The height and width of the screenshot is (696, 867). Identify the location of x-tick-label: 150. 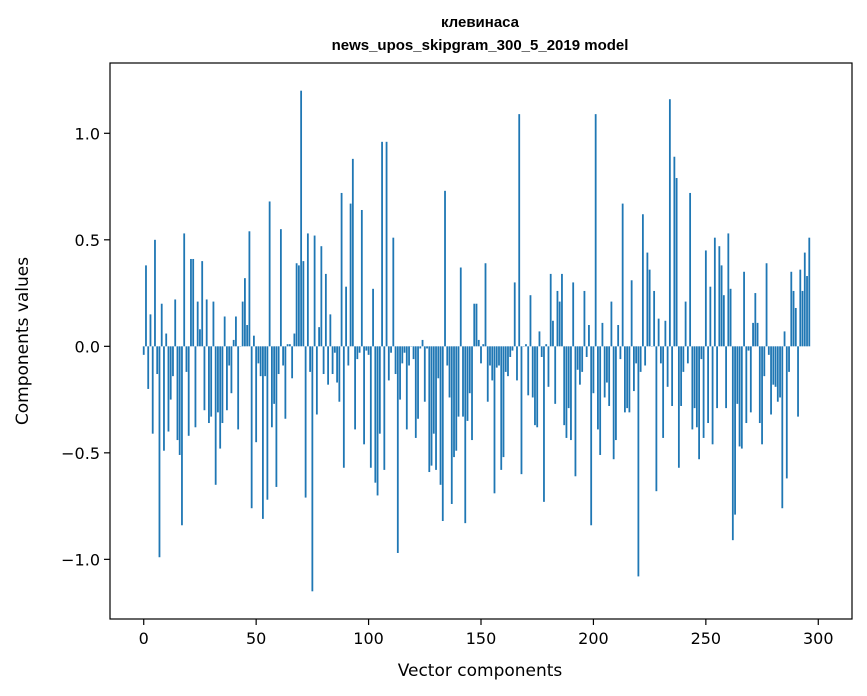
(481, 638).